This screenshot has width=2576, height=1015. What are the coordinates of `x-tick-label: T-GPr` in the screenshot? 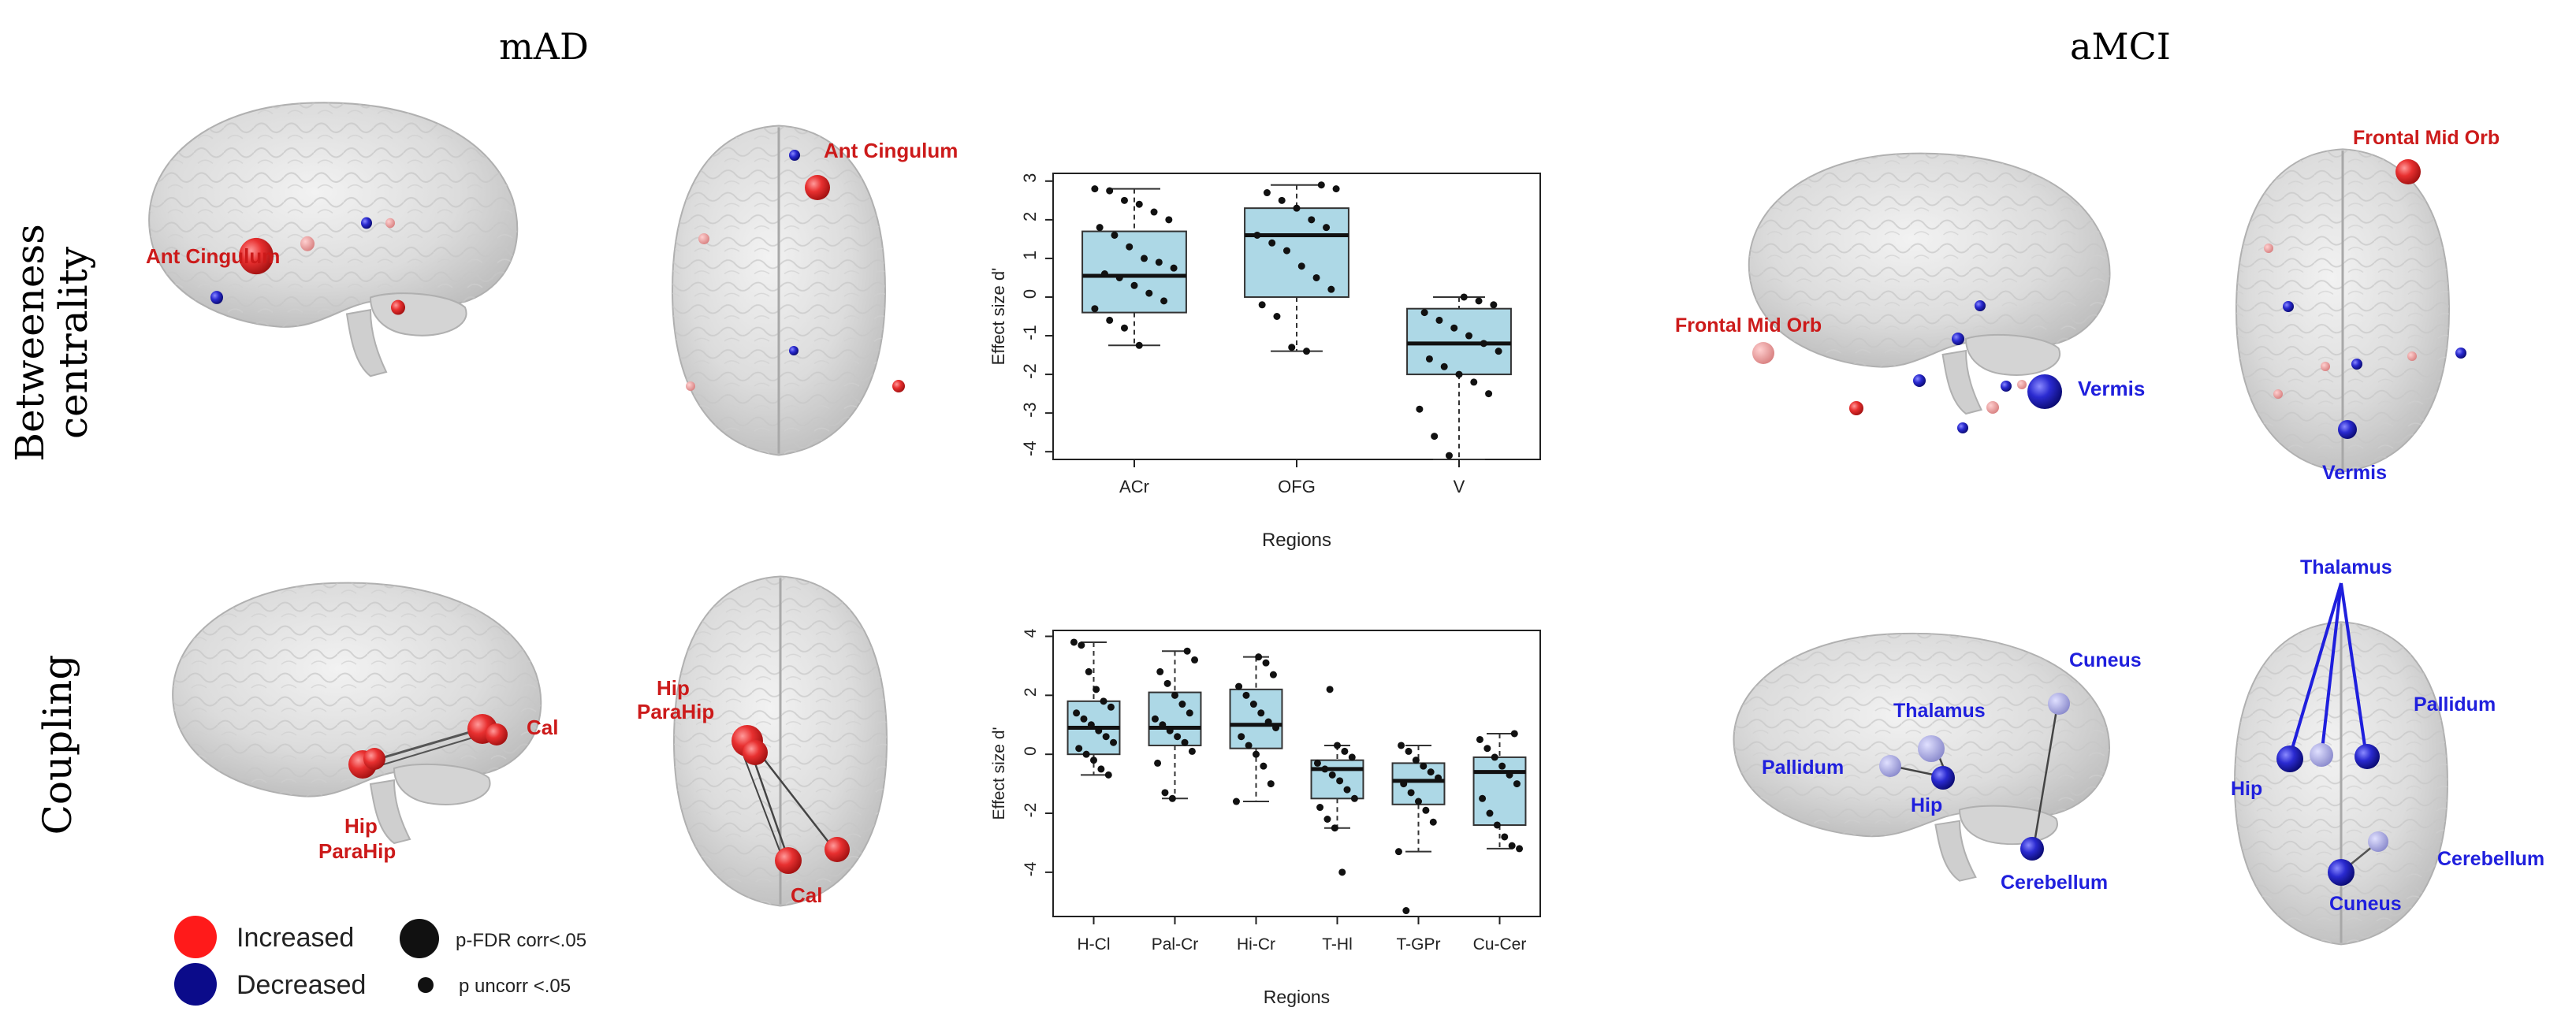 It's located at (1419, 944).